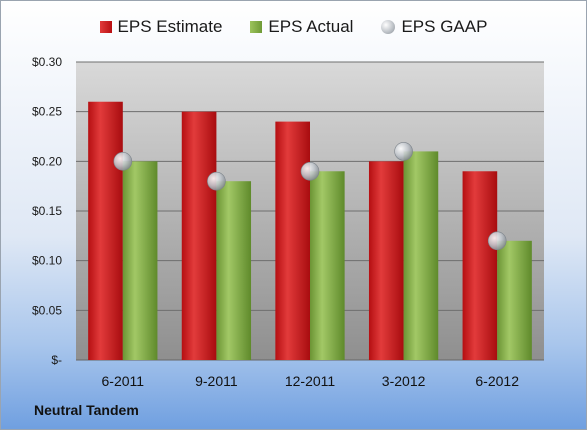 This screenshot has width=587, height=430. What do you see at coordinates (311, 26) in the screenshot?
I see `legend-label-actual: EPS Actual` at bounding box center [311, 26].